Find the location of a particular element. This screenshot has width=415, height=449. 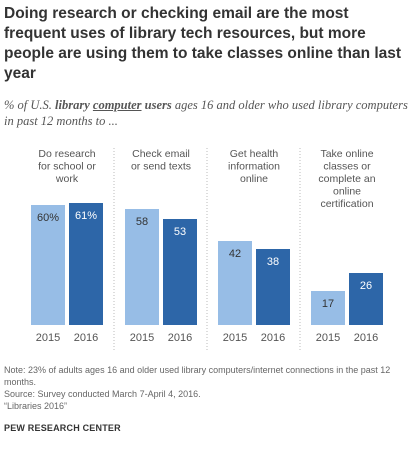

subtitle-bold-library: library is located at coordinates (74, 105).